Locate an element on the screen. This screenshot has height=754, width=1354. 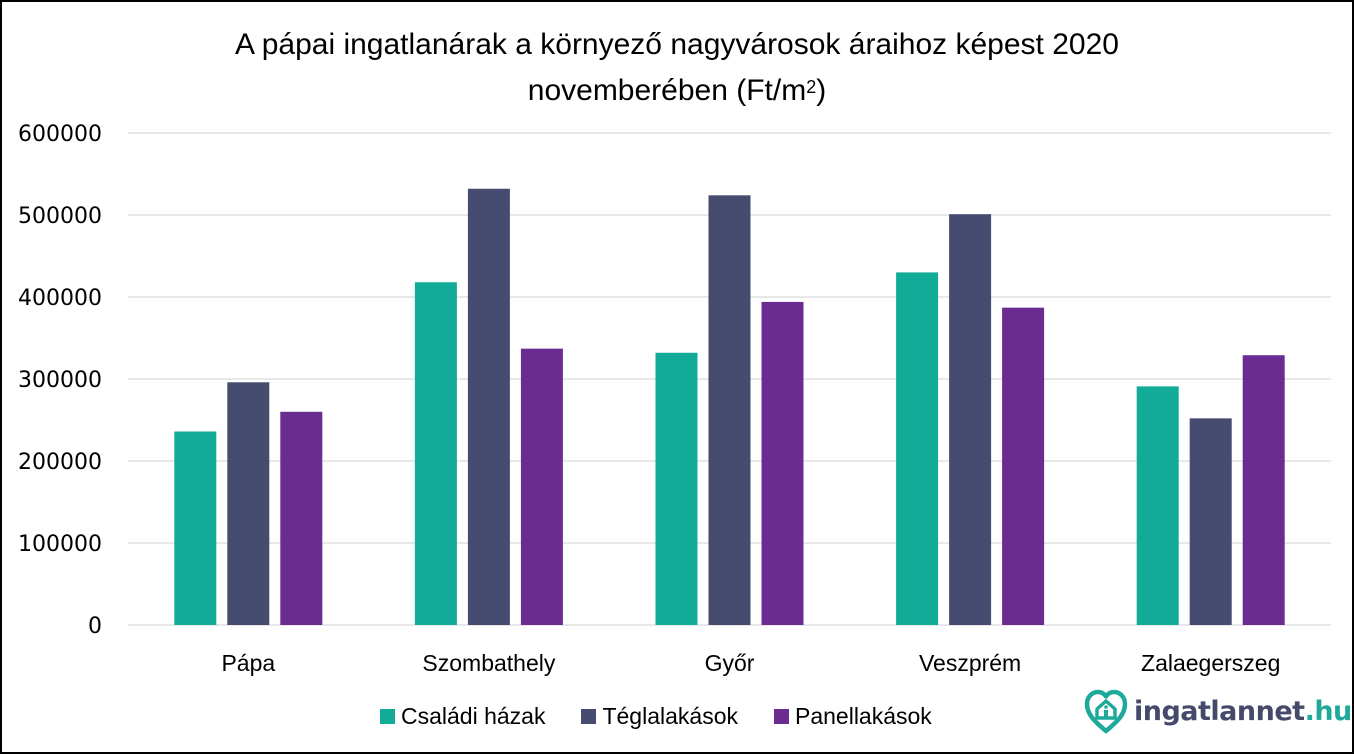
y-tick-label: 100000 is located at coordinates (60, 544).